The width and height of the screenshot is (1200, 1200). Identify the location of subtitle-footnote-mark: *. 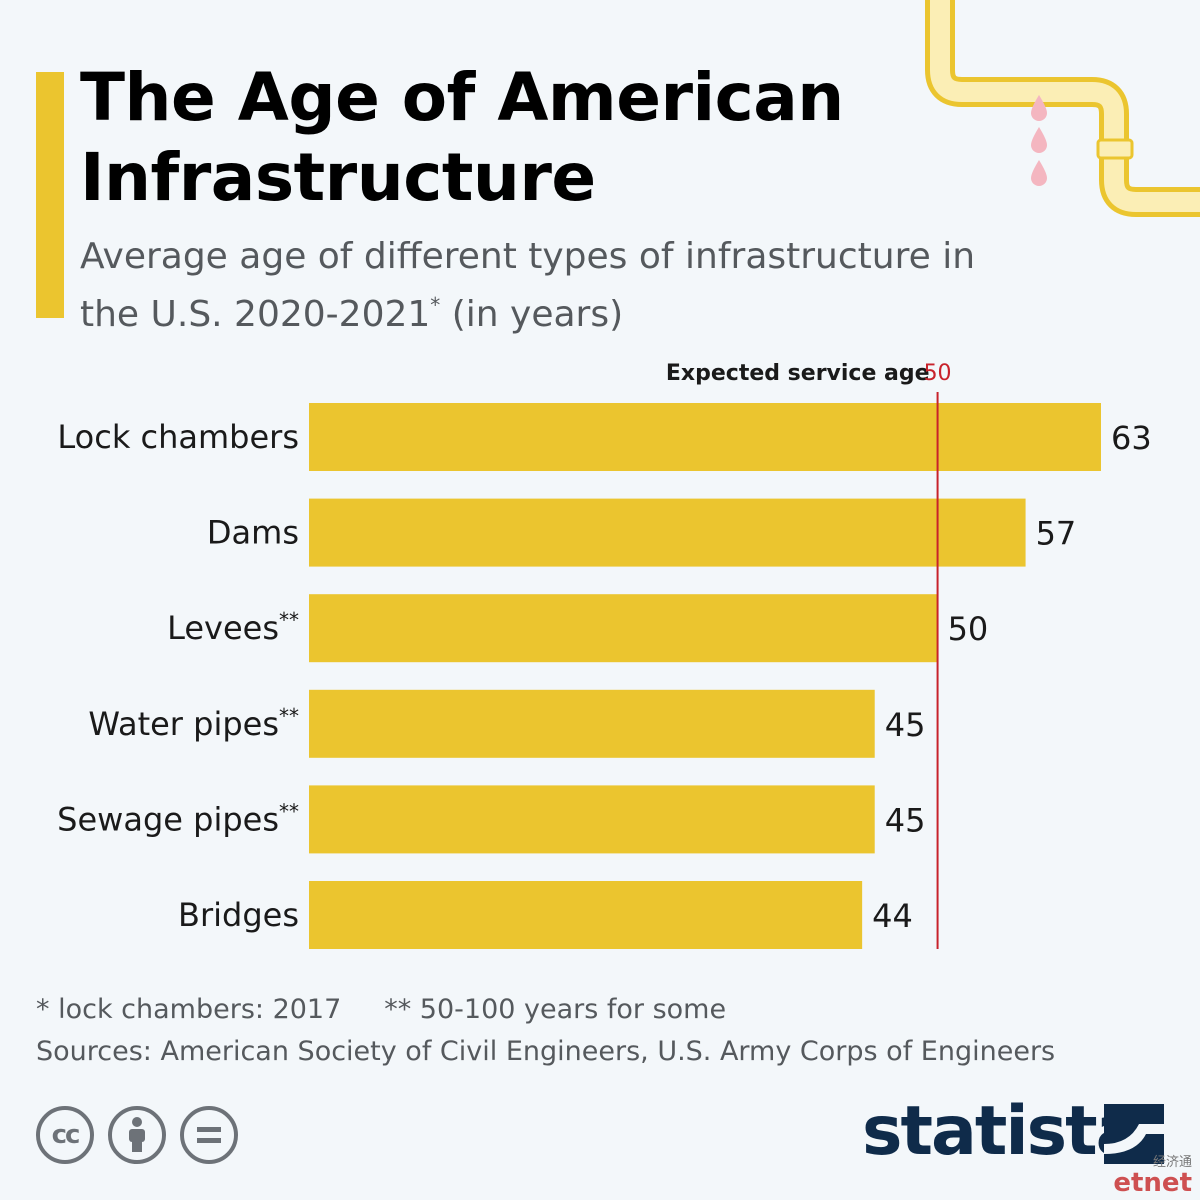
(435, 305).